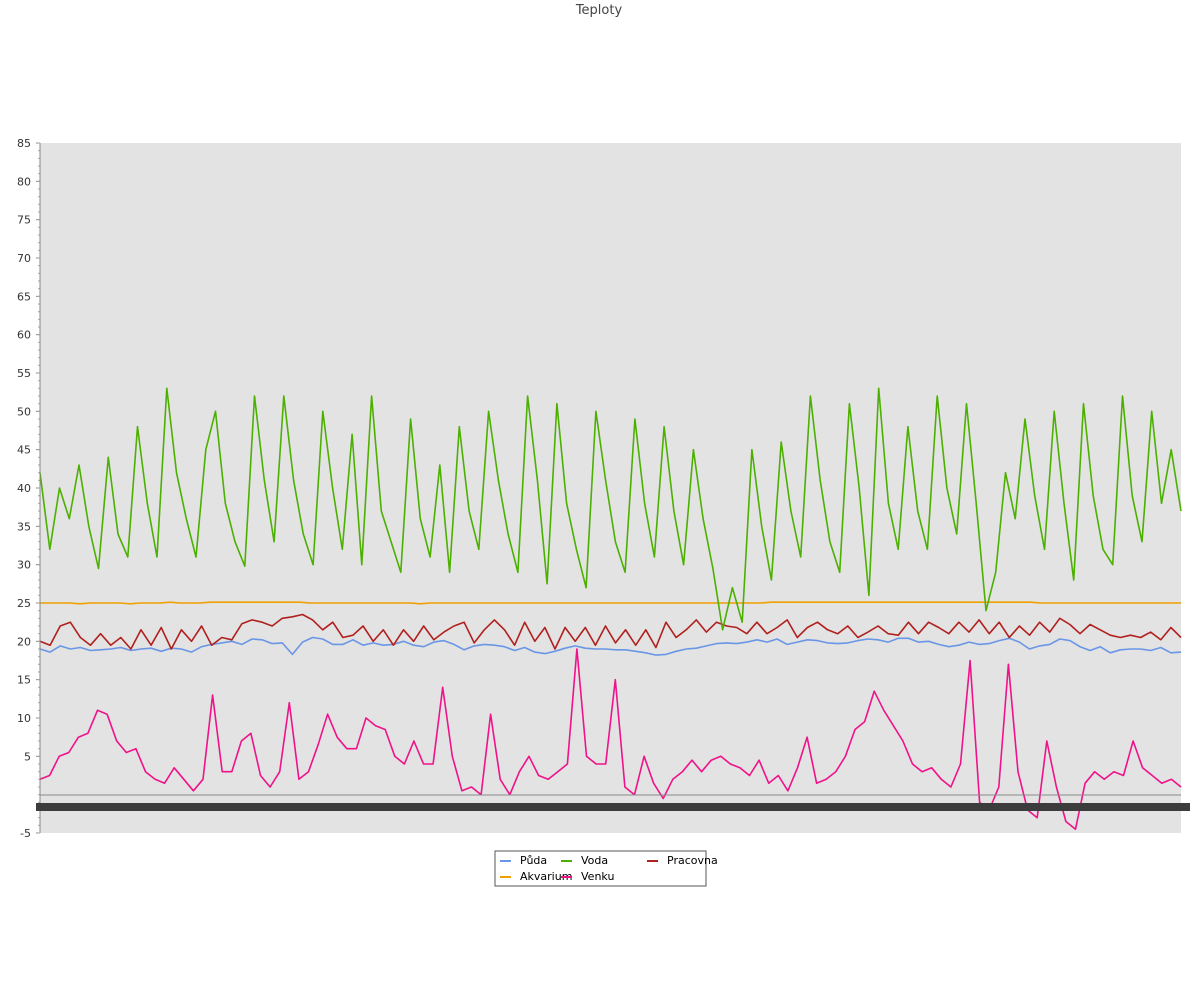 This screenshot has width=1200, height=1000. I want to click on y-tick-label: 80, so click(24, 181).